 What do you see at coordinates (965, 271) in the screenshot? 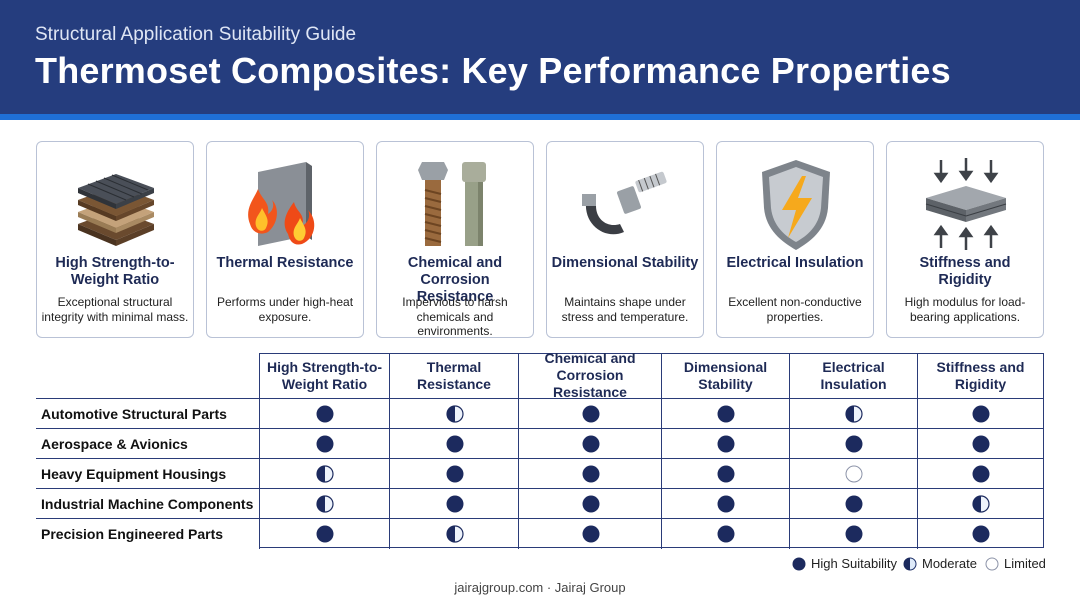
I see `card-title: Stiffness and Rigidity` at bounding box center [965, 271].